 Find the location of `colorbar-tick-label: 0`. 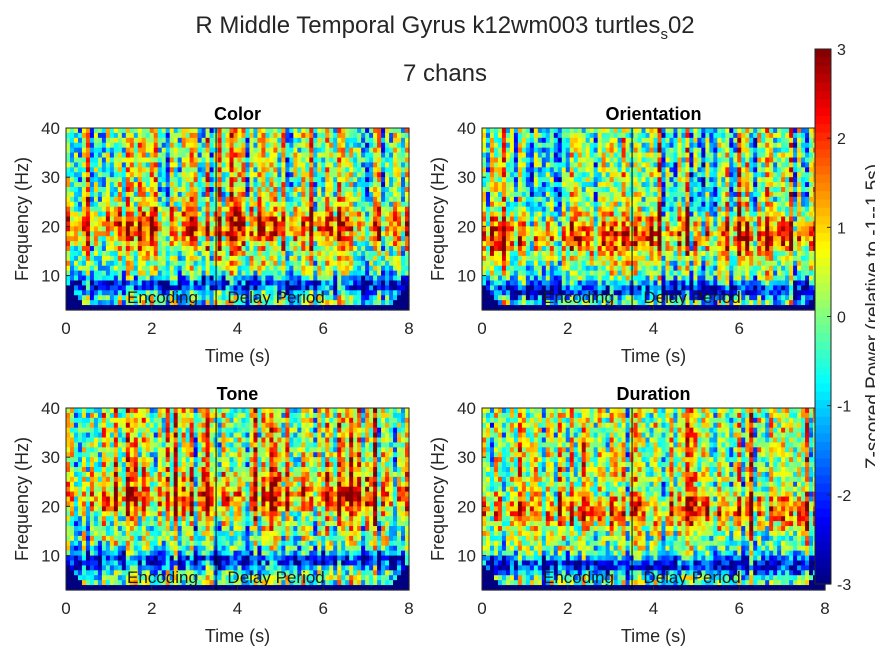

colorbar-tick-label: 0 is located at coordinates (841, 318).